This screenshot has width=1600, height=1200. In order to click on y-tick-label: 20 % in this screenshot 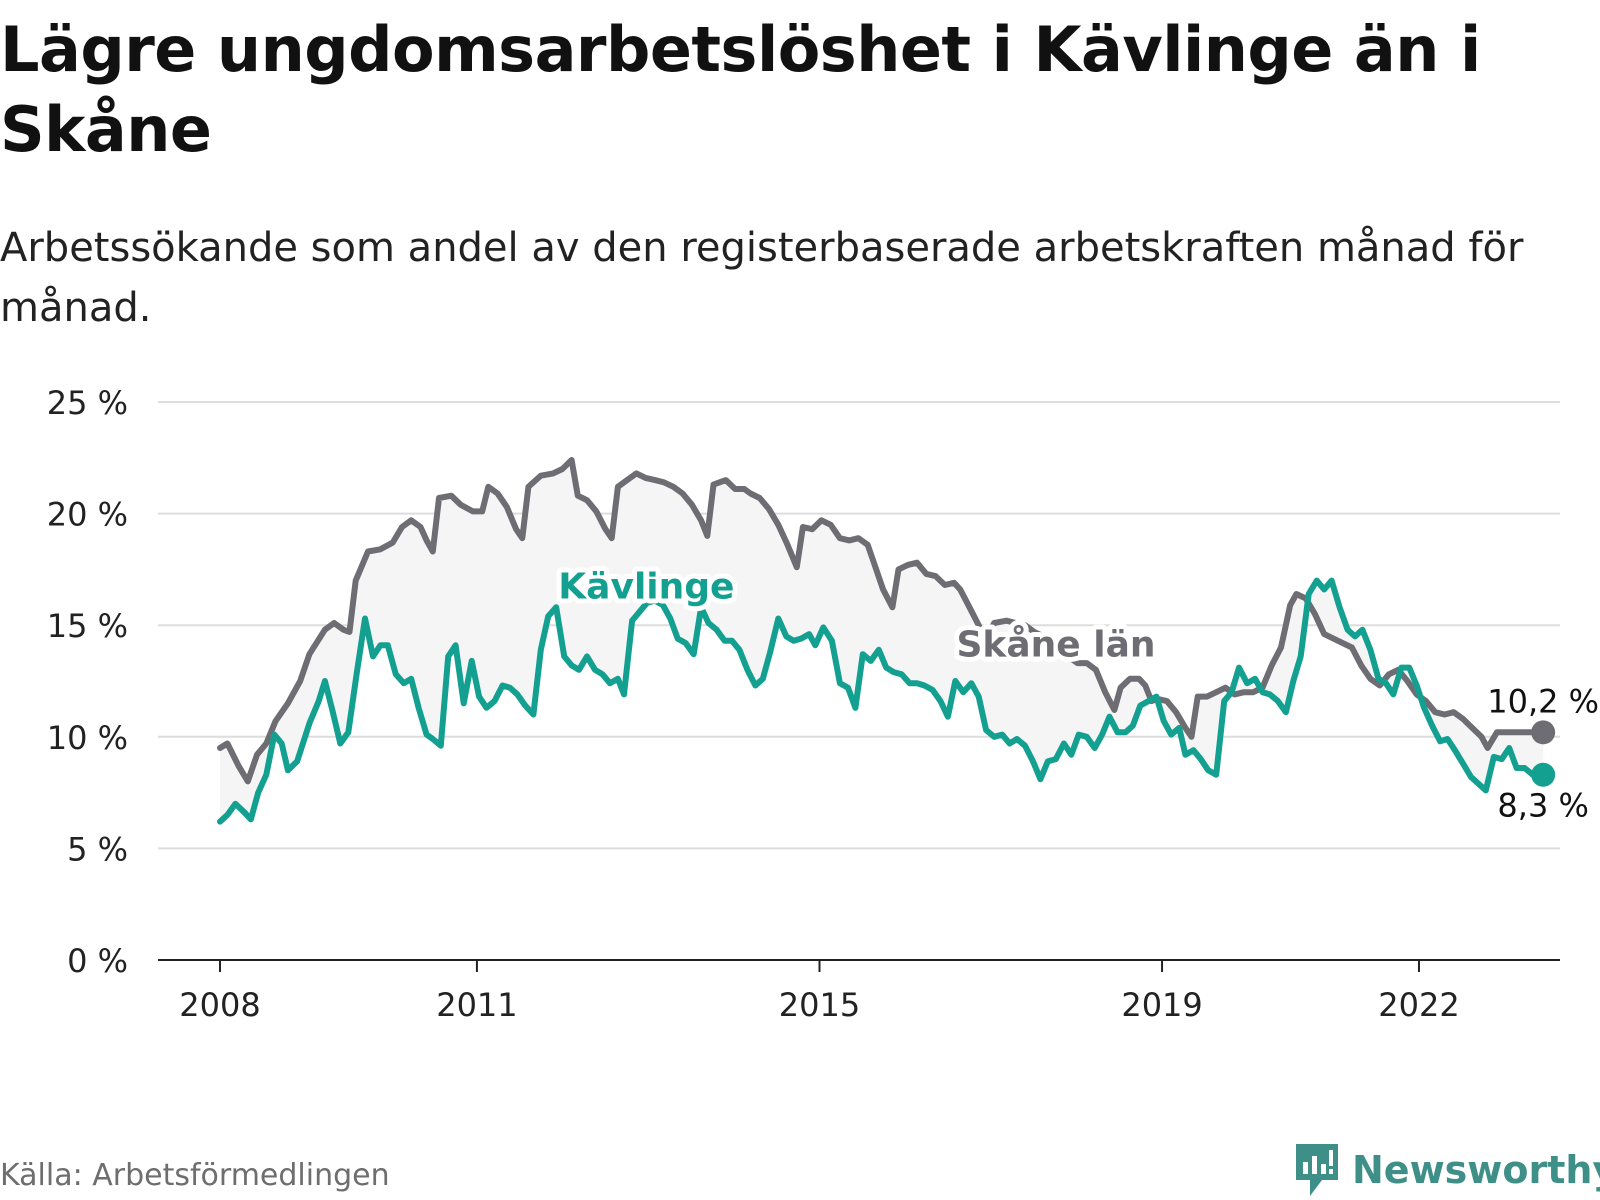, I will do `click(87, 515)`.